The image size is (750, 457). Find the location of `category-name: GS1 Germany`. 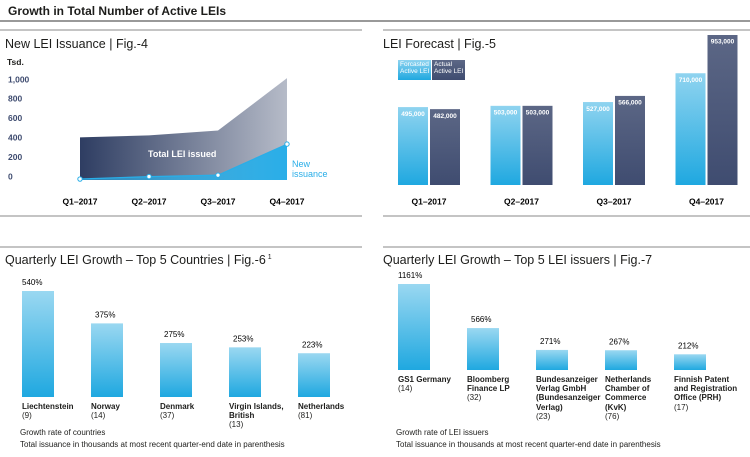

category-name: GS1 Germany is located at coordinates (424, 379).